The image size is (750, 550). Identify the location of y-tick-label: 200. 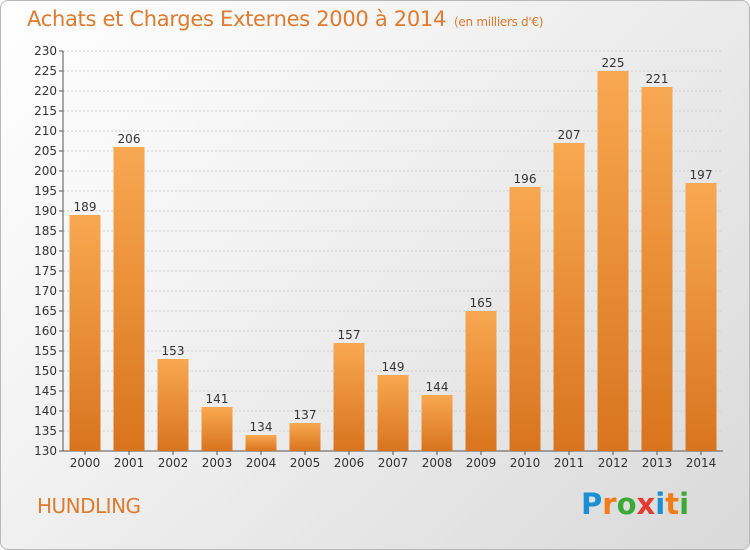
(45, 171).